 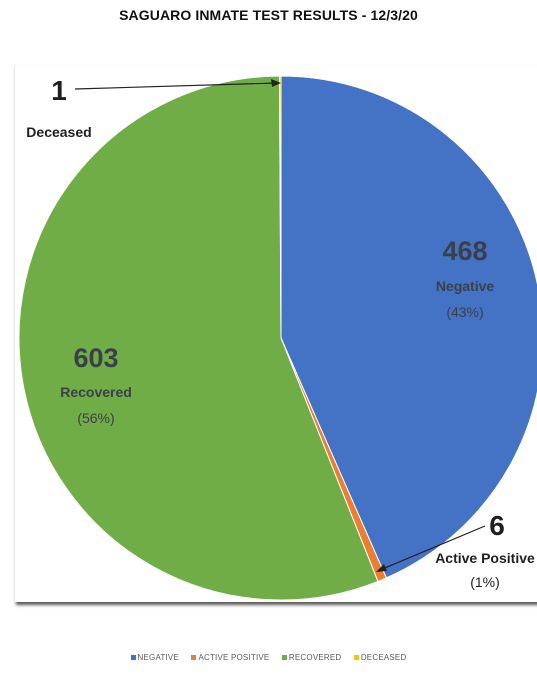 What do you see at coordinates (95, 358) in the screenshot?
I see `recovered-value-label: 603` at bounding box center [95, 358].